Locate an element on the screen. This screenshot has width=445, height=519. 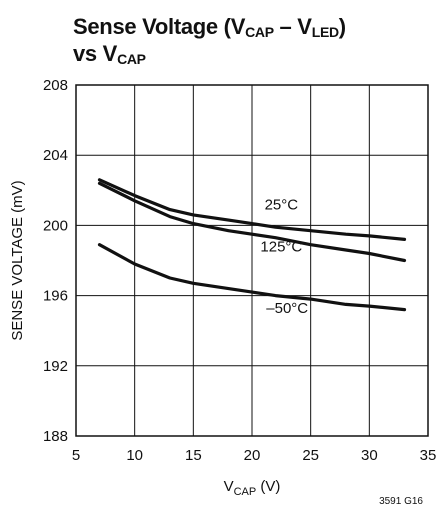
curve-label-0: 25°C is located at coordinates (282, 205).